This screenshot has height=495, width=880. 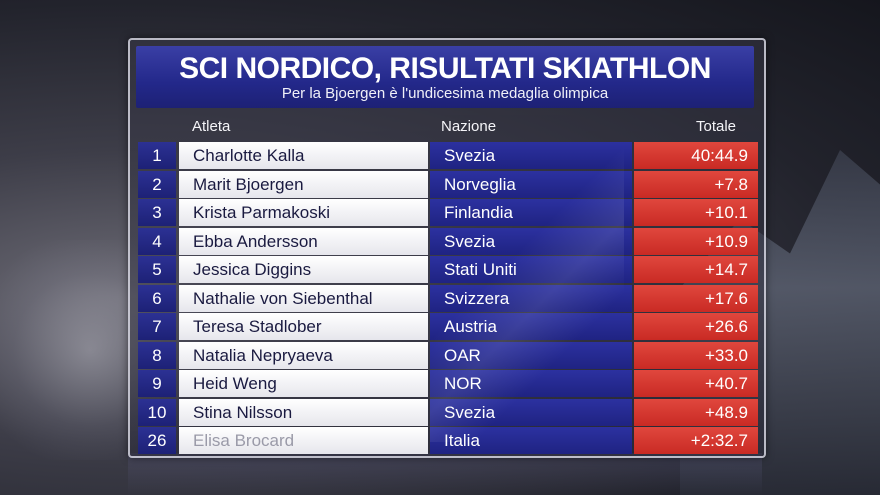 What do you see at coordinates (696, 383) in the screenshot?
I see `total-cell: +40.7` at bounding box center [696, 383].